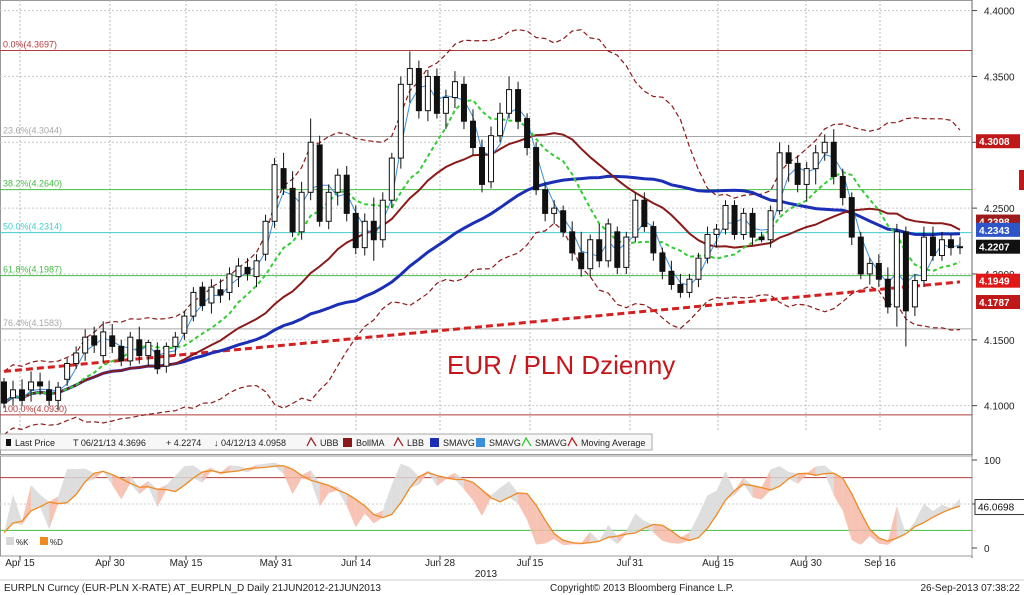  What do you see at coordinates (30, 44) in the screenshot?
I see `fib-label: 0.0%(4.3697)` at bounding box center [30, 44].